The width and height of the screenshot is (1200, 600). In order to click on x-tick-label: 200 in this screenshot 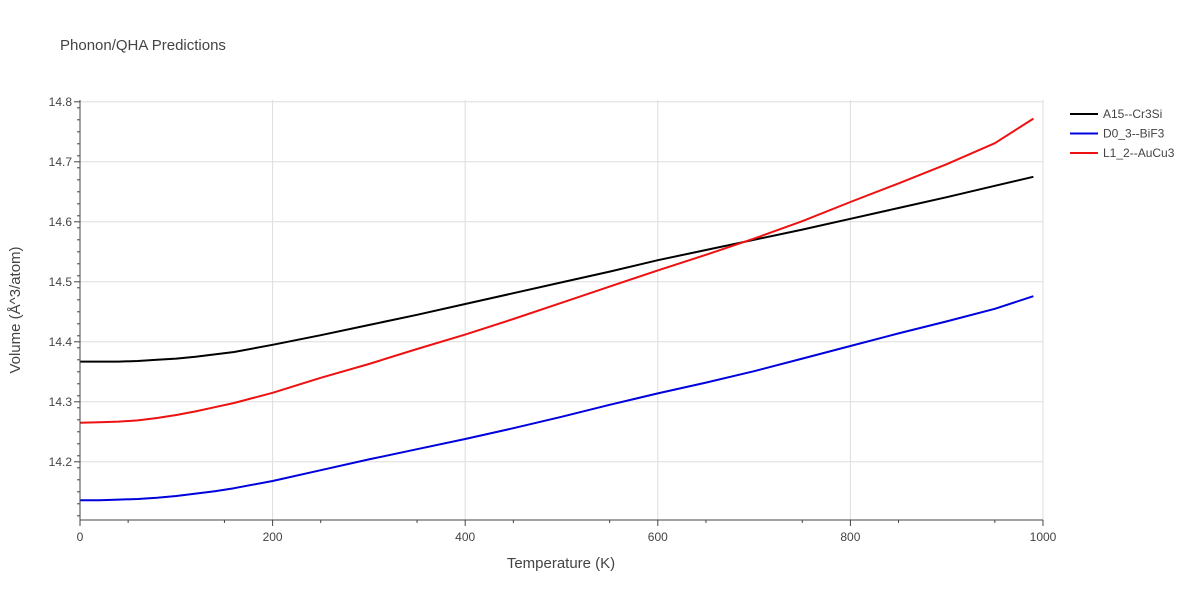, I will do `click(273, 537)`.